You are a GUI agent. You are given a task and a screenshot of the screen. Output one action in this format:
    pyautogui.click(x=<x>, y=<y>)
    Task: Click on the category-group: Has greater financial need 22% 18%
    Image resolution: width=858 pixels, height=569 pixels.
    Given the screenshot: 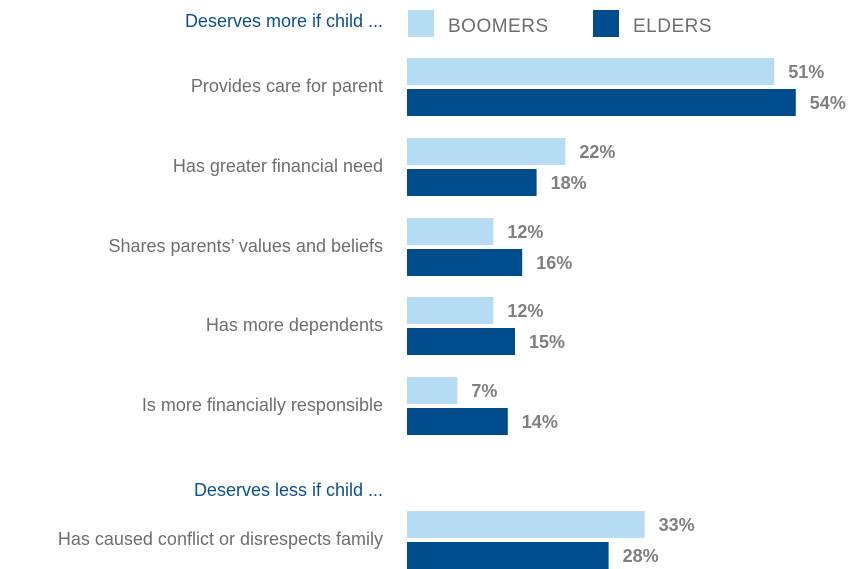 What is the action you would take?
    pyautogui.click(x=394, y=167)
    